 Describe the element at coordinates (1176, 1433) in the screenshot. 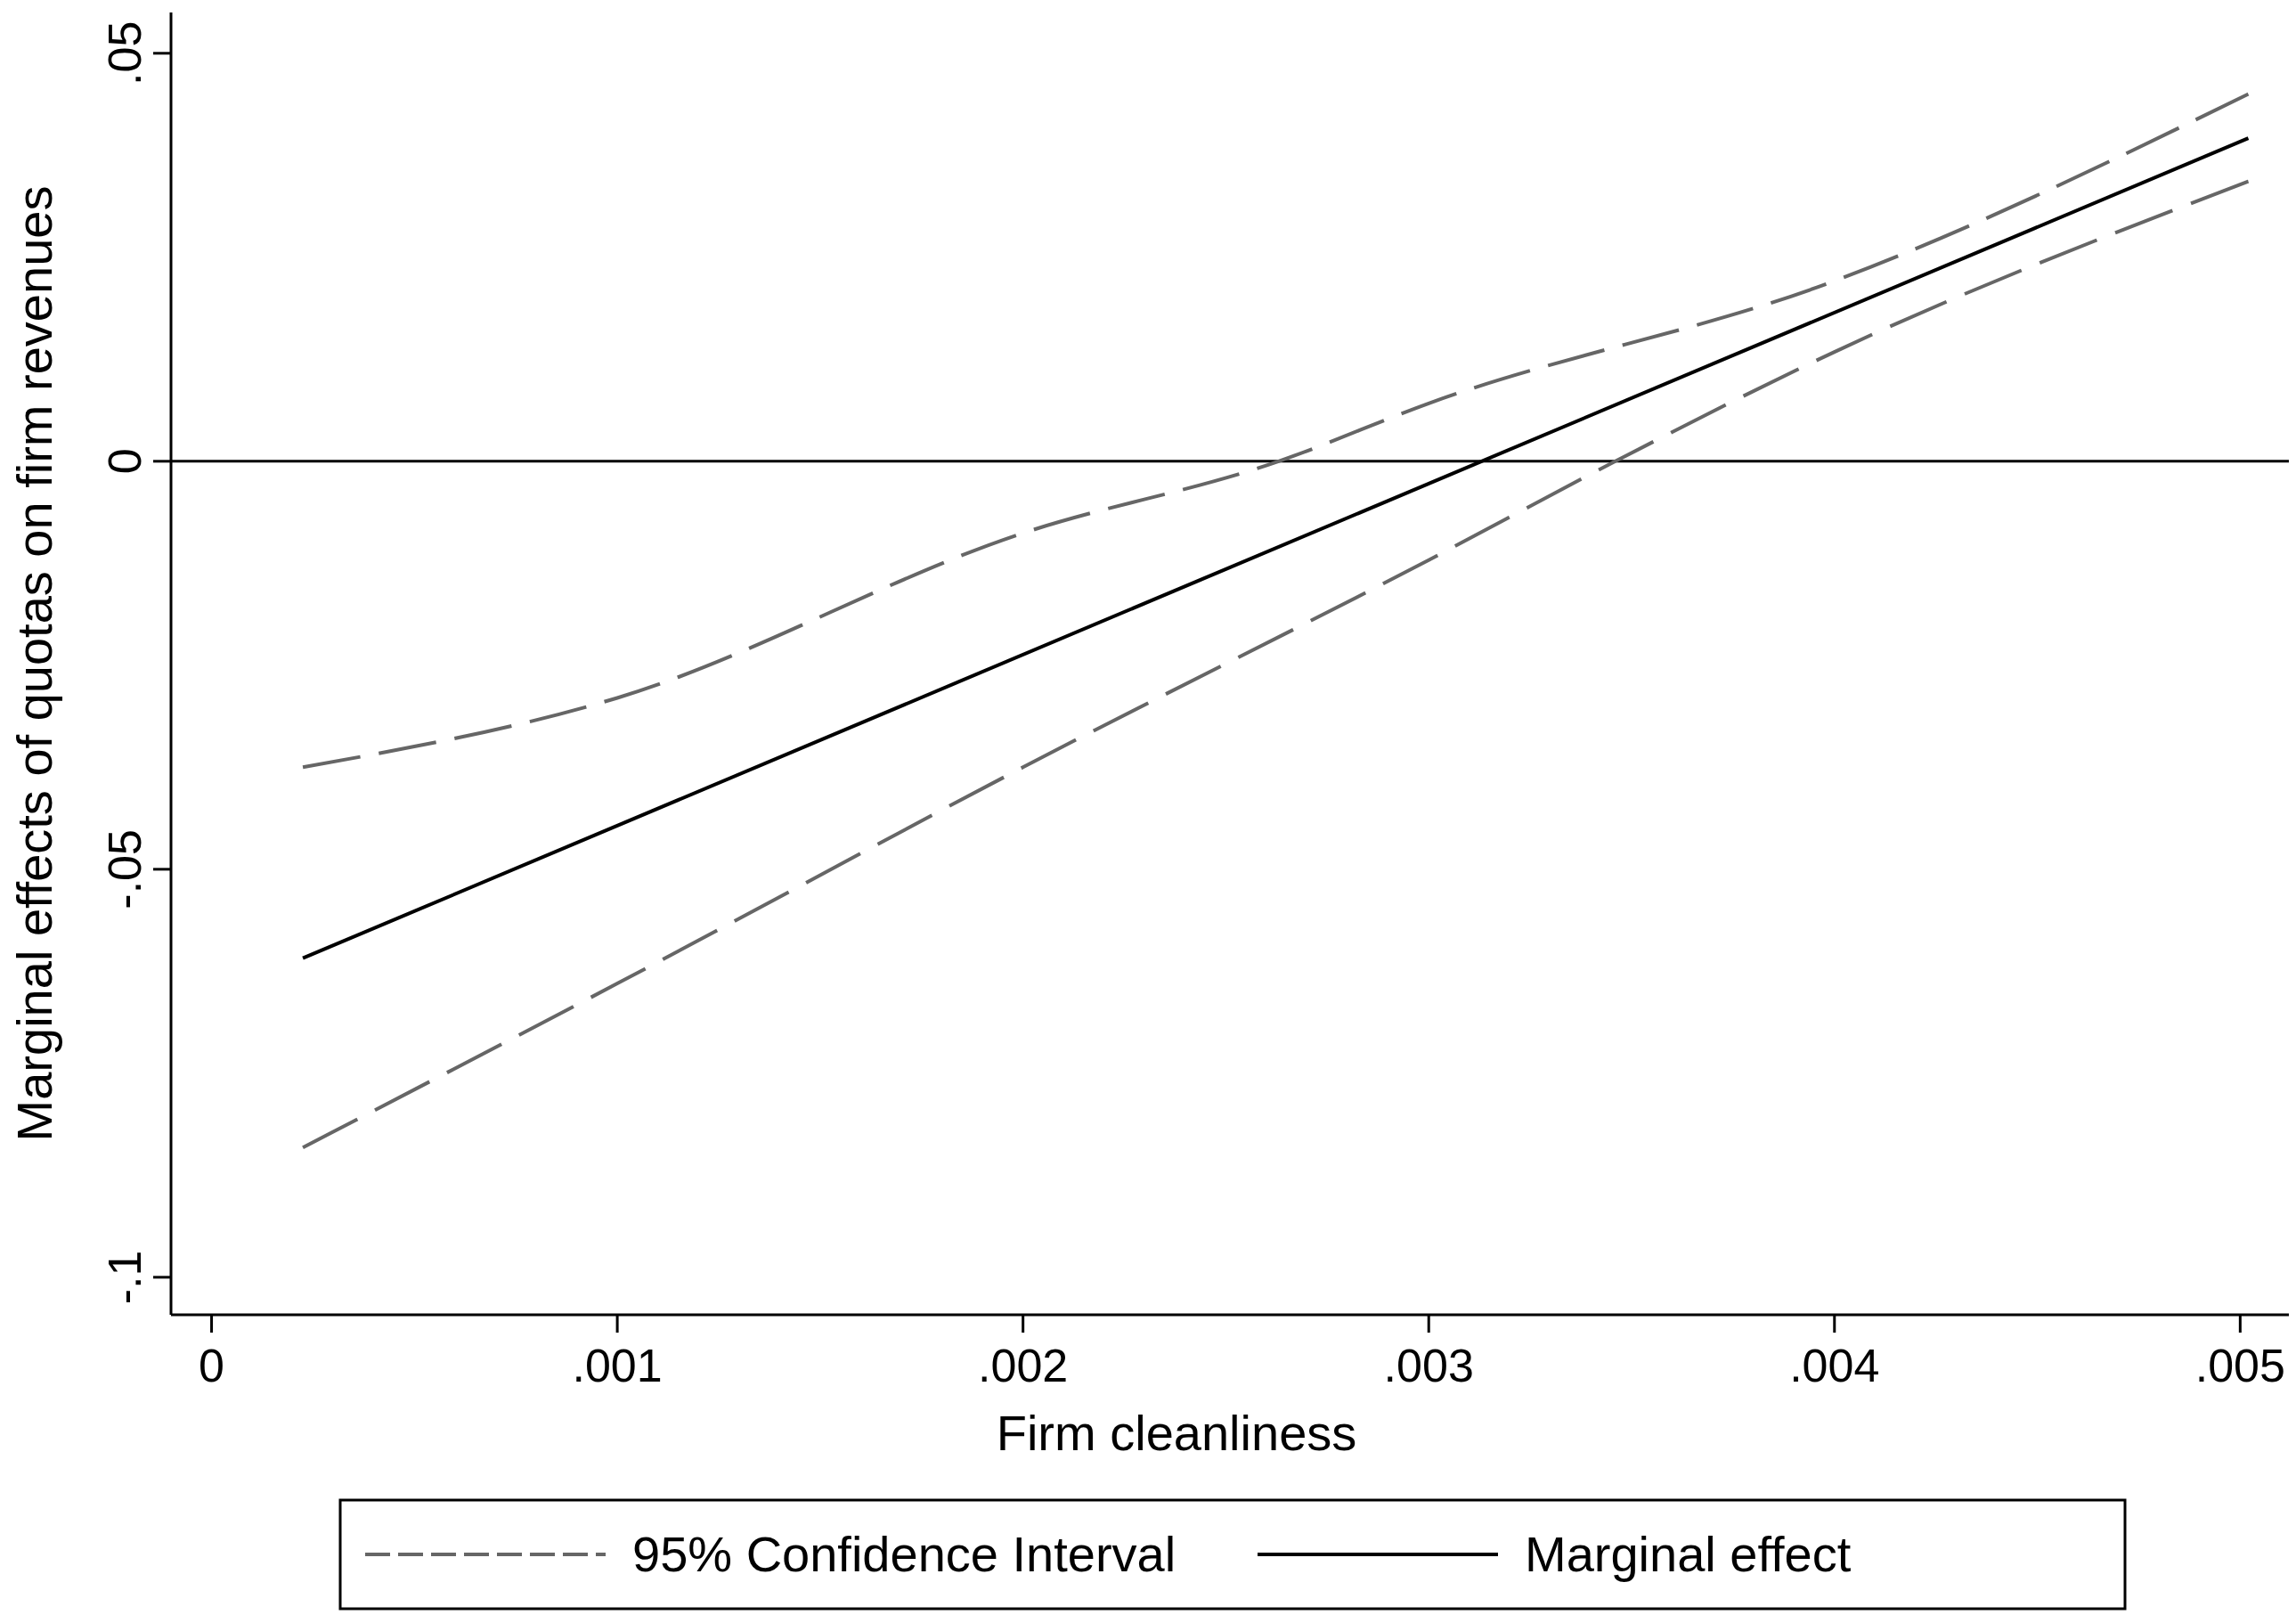

I see `x-axis-title: Firm cleanliness` at that location.